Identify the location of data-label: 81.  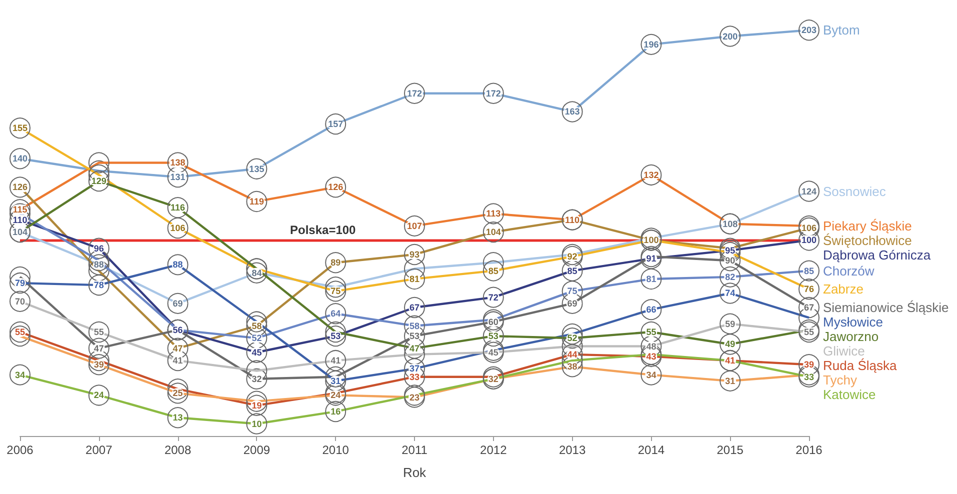
(414, 279).